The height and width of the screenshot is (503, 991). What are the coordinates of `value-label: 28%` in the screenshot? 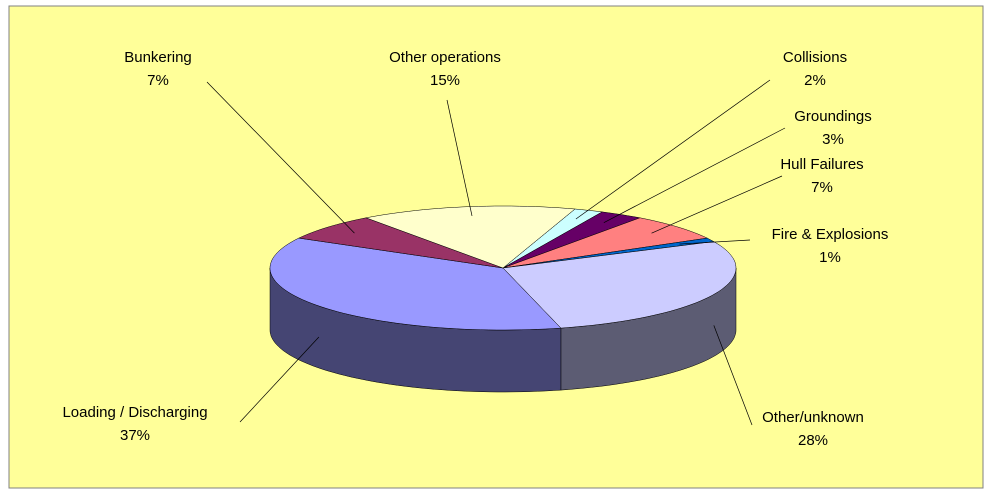 It's located at (813, 440).